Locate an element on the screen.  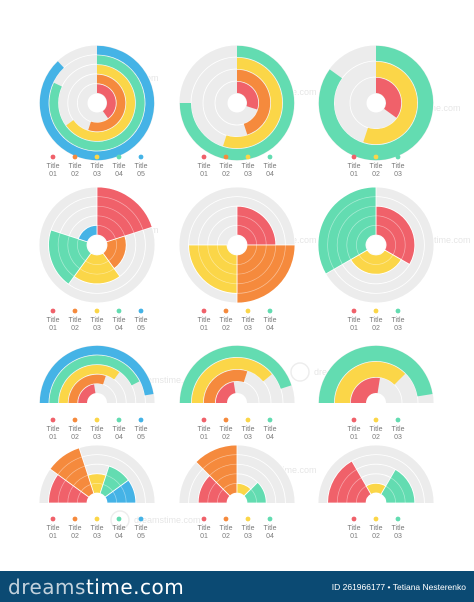
legend-number: 04 is located at coordinates (270, 174).